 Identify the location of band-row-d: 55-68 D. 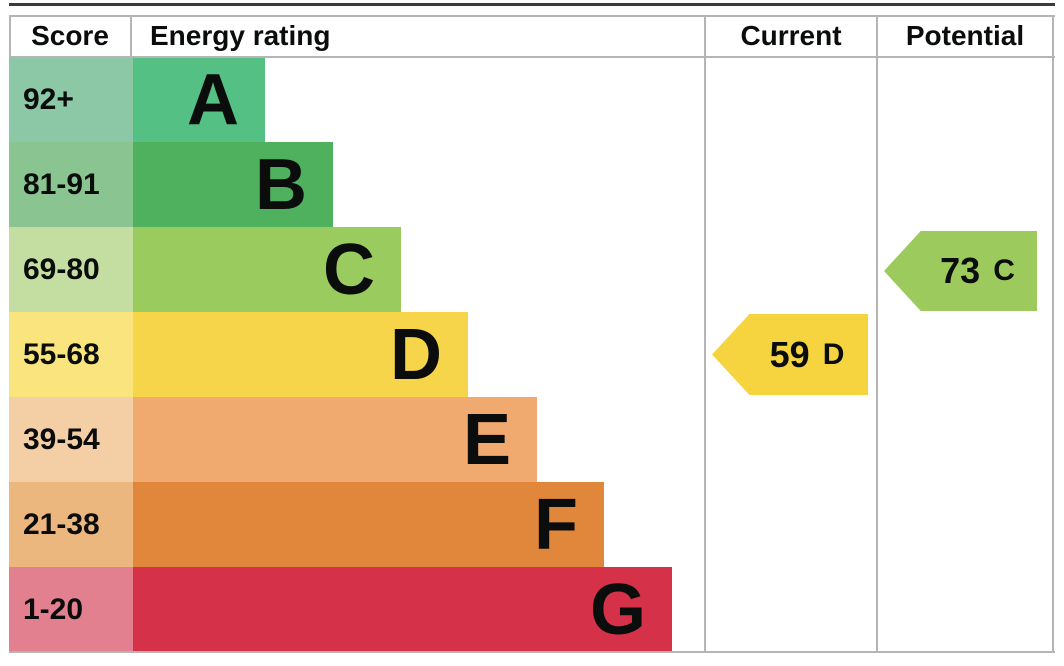
(238, 354).